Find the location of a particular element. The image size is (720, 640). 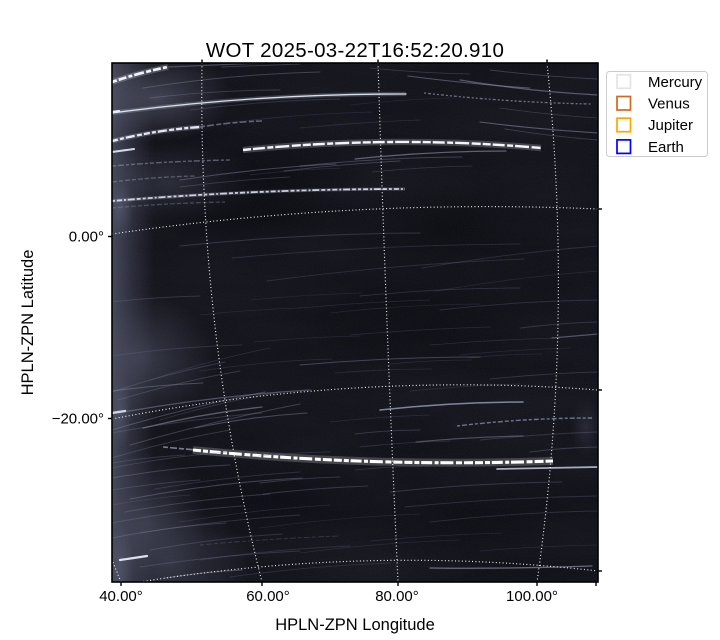

svg-text: Earth is located at coordinates (666, 147).